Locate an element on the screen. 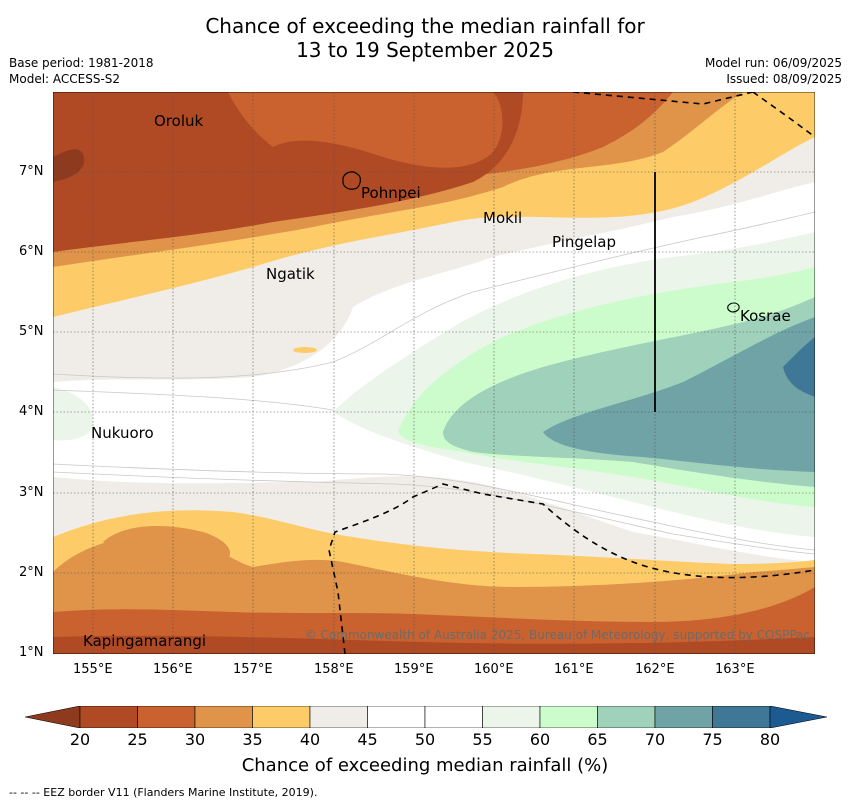 This screenshot has width=850, height=804. lon-tick-label: 158°E is located at coordinates (334, 669).